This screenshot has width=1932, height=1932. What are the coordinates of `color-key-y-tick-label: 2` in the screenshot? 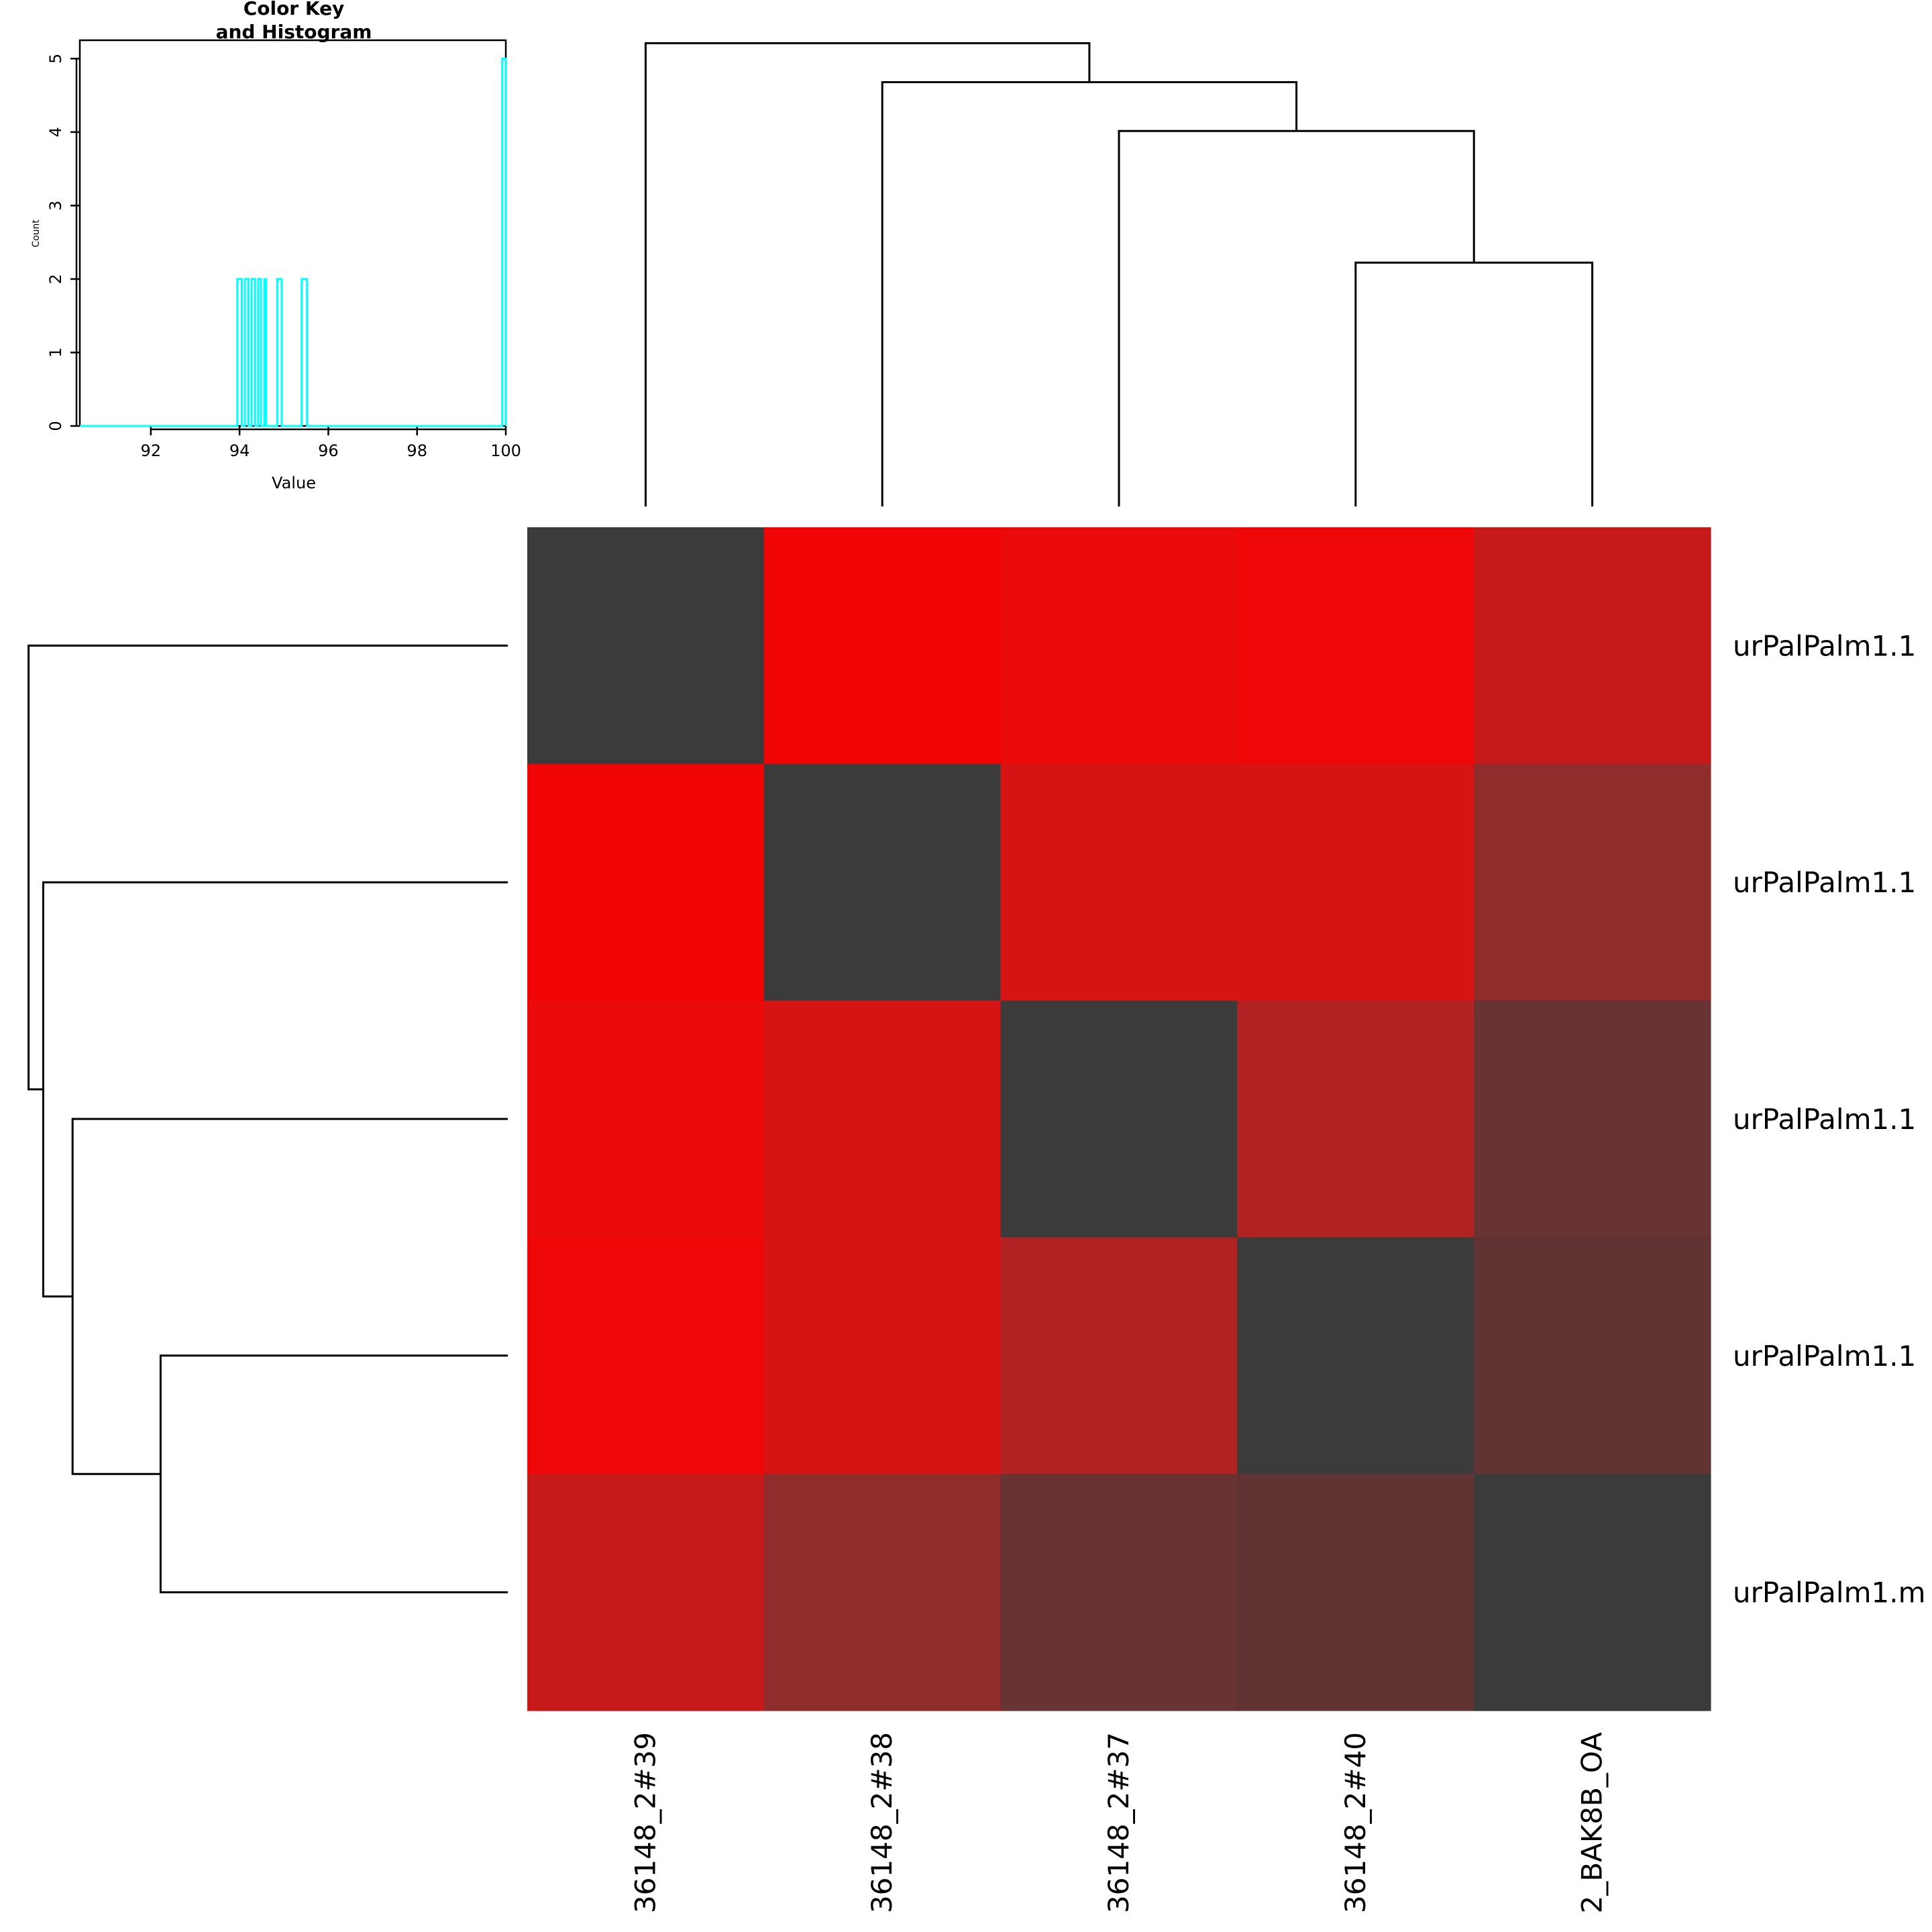 It's located at (55, 279).